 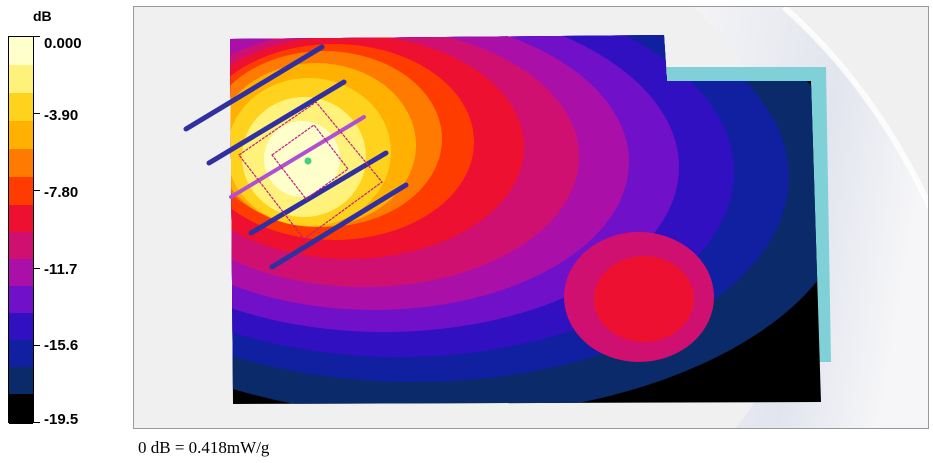 I want to click on probe-point, so click(x=308, y=161).